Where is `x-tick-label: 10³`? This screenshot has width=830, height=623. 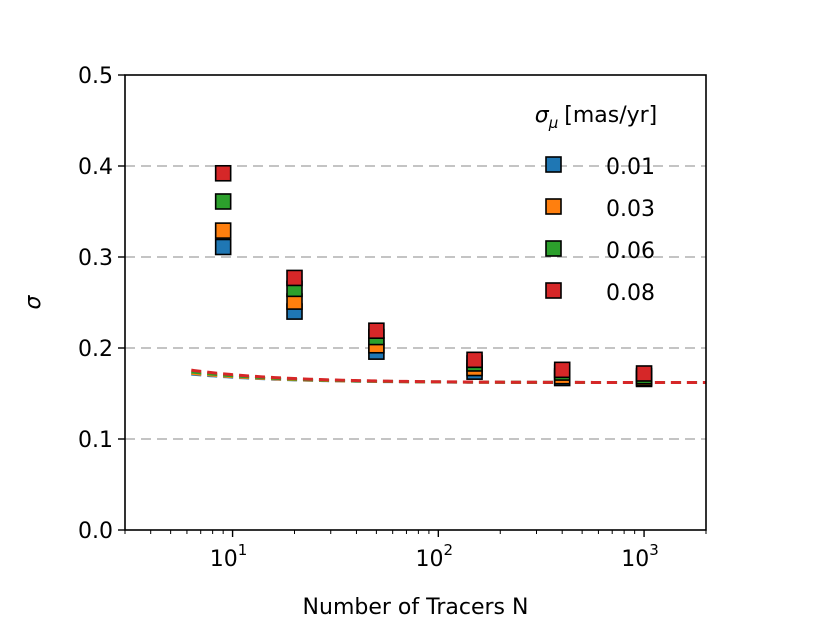
x-tick-label: 10³ is located at coordinates (640, 556).